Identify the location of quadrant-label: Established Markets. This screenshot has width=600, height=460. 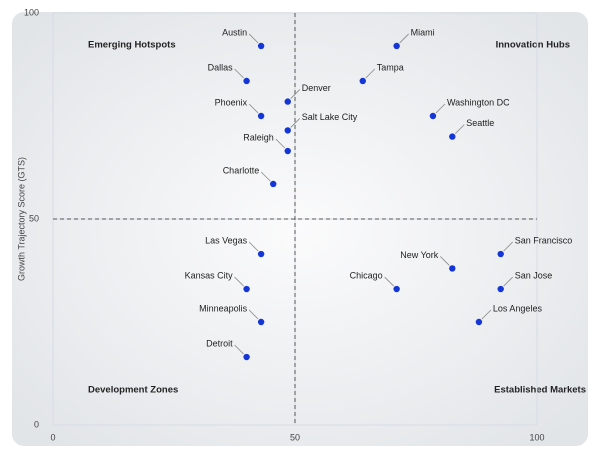
(540, 390).